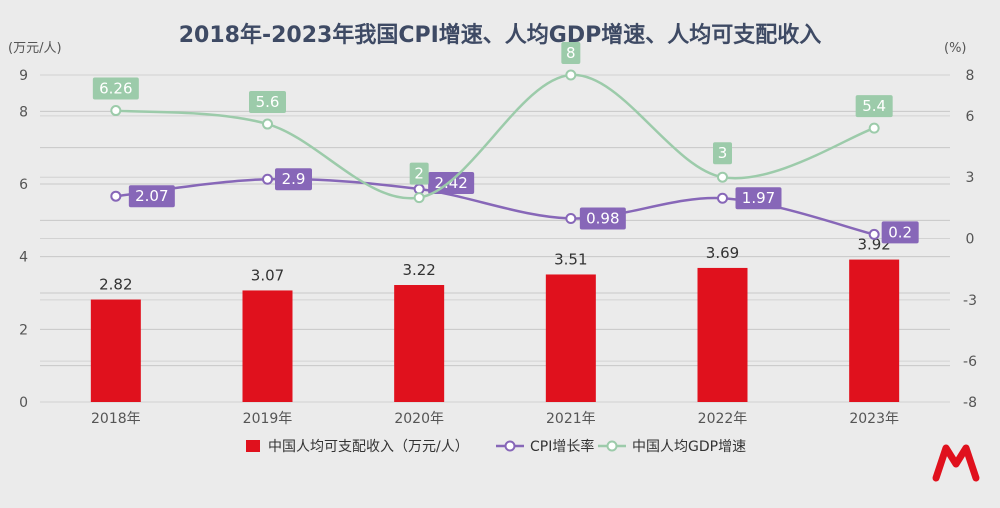 The image size is (1000, 508). What do you see at coordinates (970, 301) in the screenshot?
I see `right-tick-label: -3` at bounding box center [970, 301].